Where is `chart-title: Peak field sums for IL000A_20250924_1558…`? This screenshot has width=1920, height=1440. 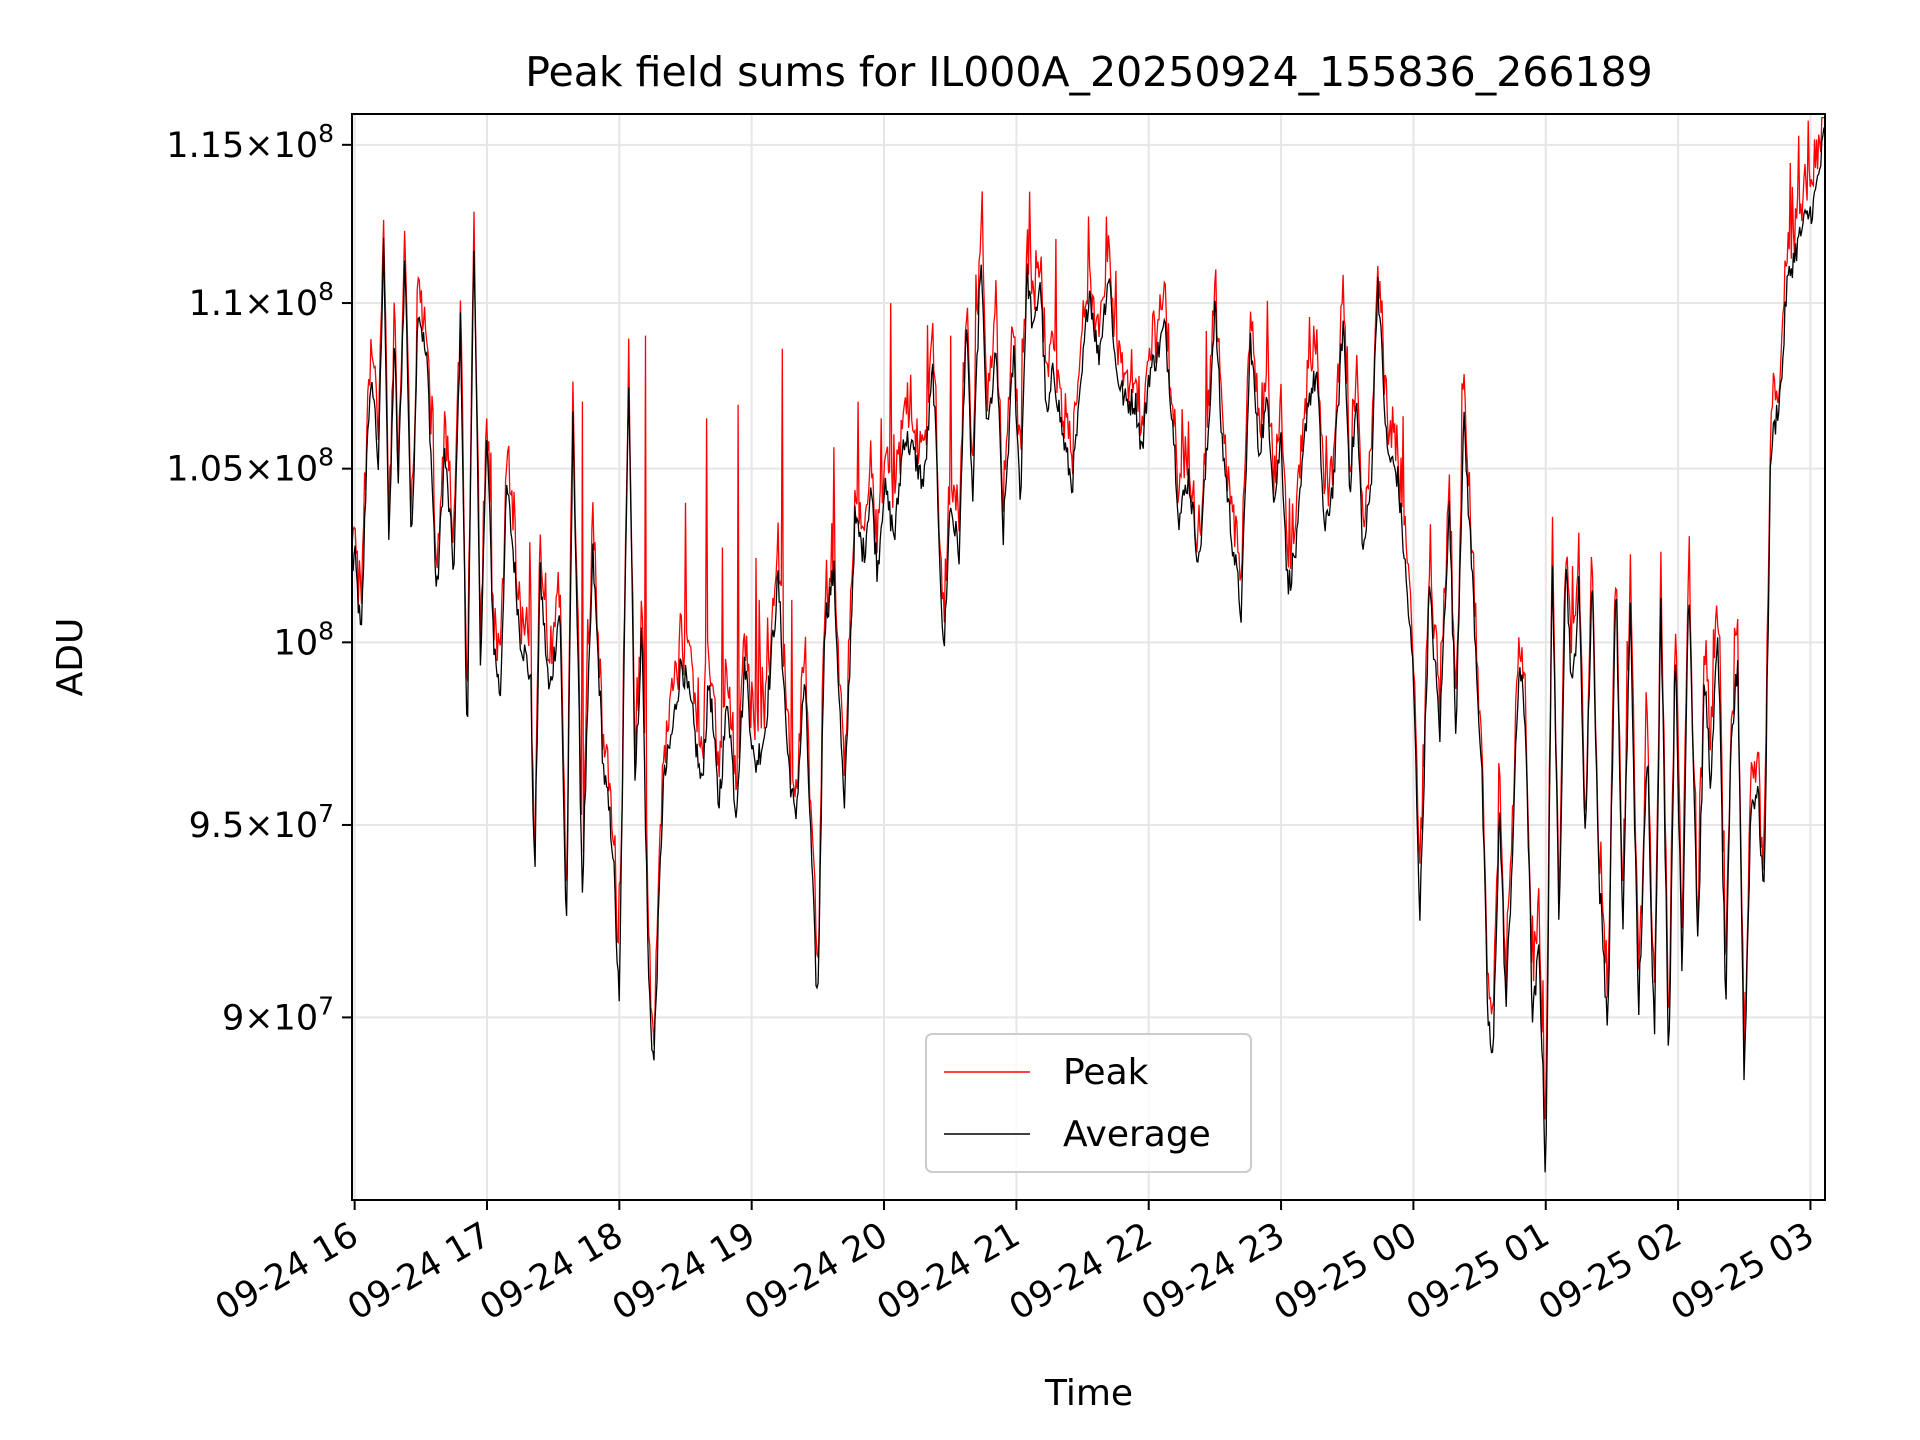
chart-title: Peak field sums for IL000A_20250924_1558… is located at coordinates (1088, 72).